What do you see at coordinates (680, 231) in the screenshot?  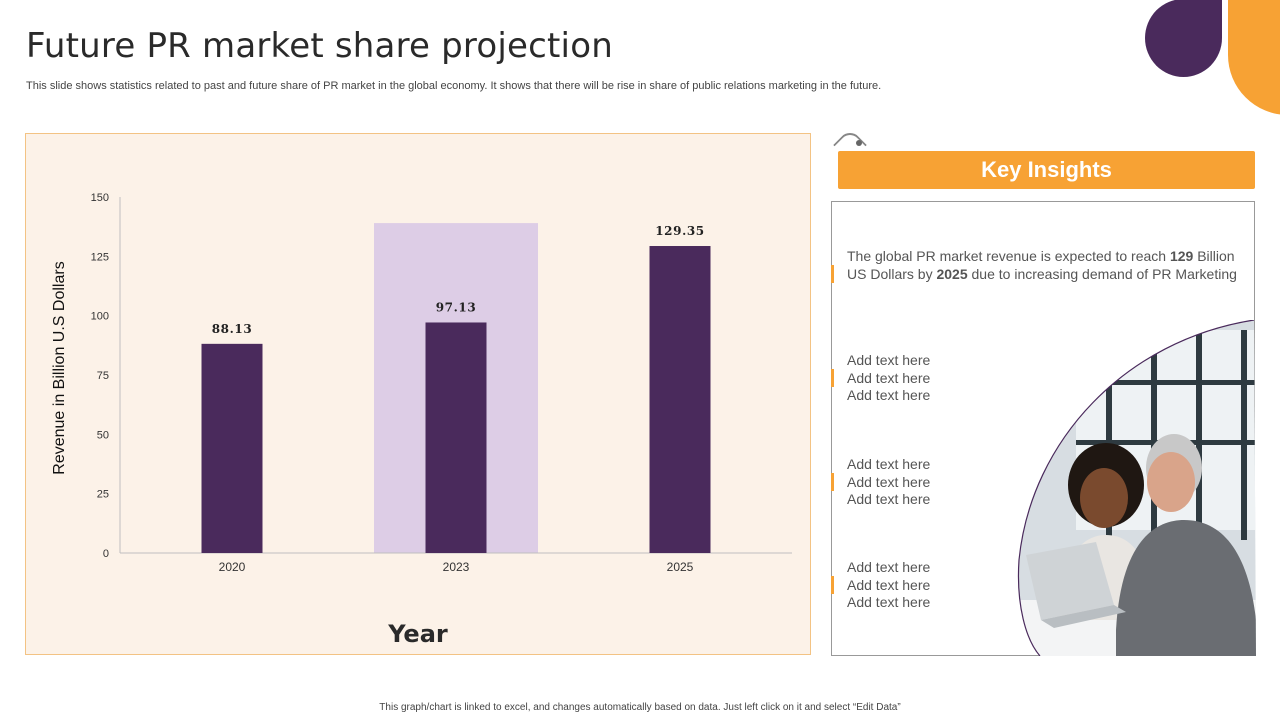 I see `data-label: 129.35` at bounding box center [680, 231].